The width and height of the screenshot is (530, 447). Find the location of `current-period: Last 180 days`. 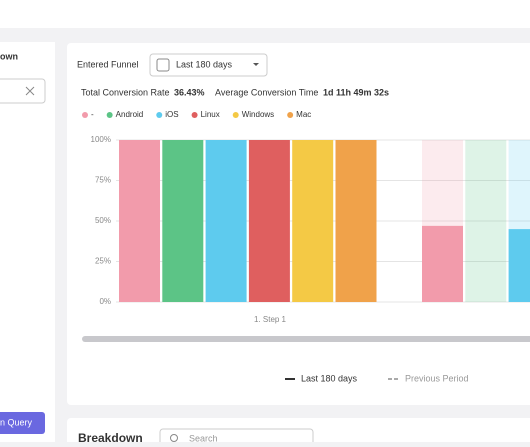

current-period: Last 180 days is located at coordinates (329, 378).